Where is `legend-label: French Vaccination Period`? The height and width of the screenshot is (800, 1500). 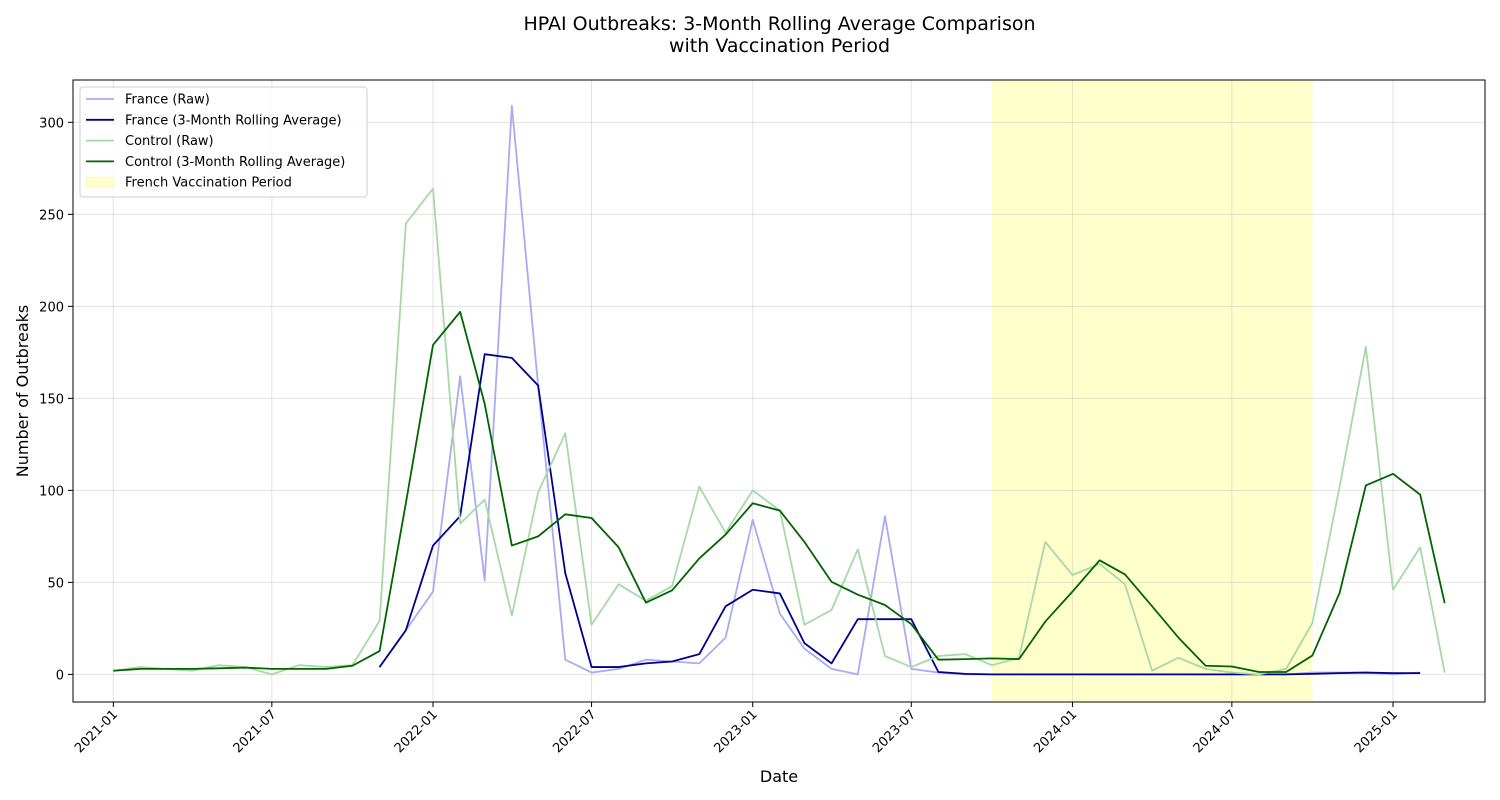 legend-label: French Vaccination Period is located at coordinates (208, 183).